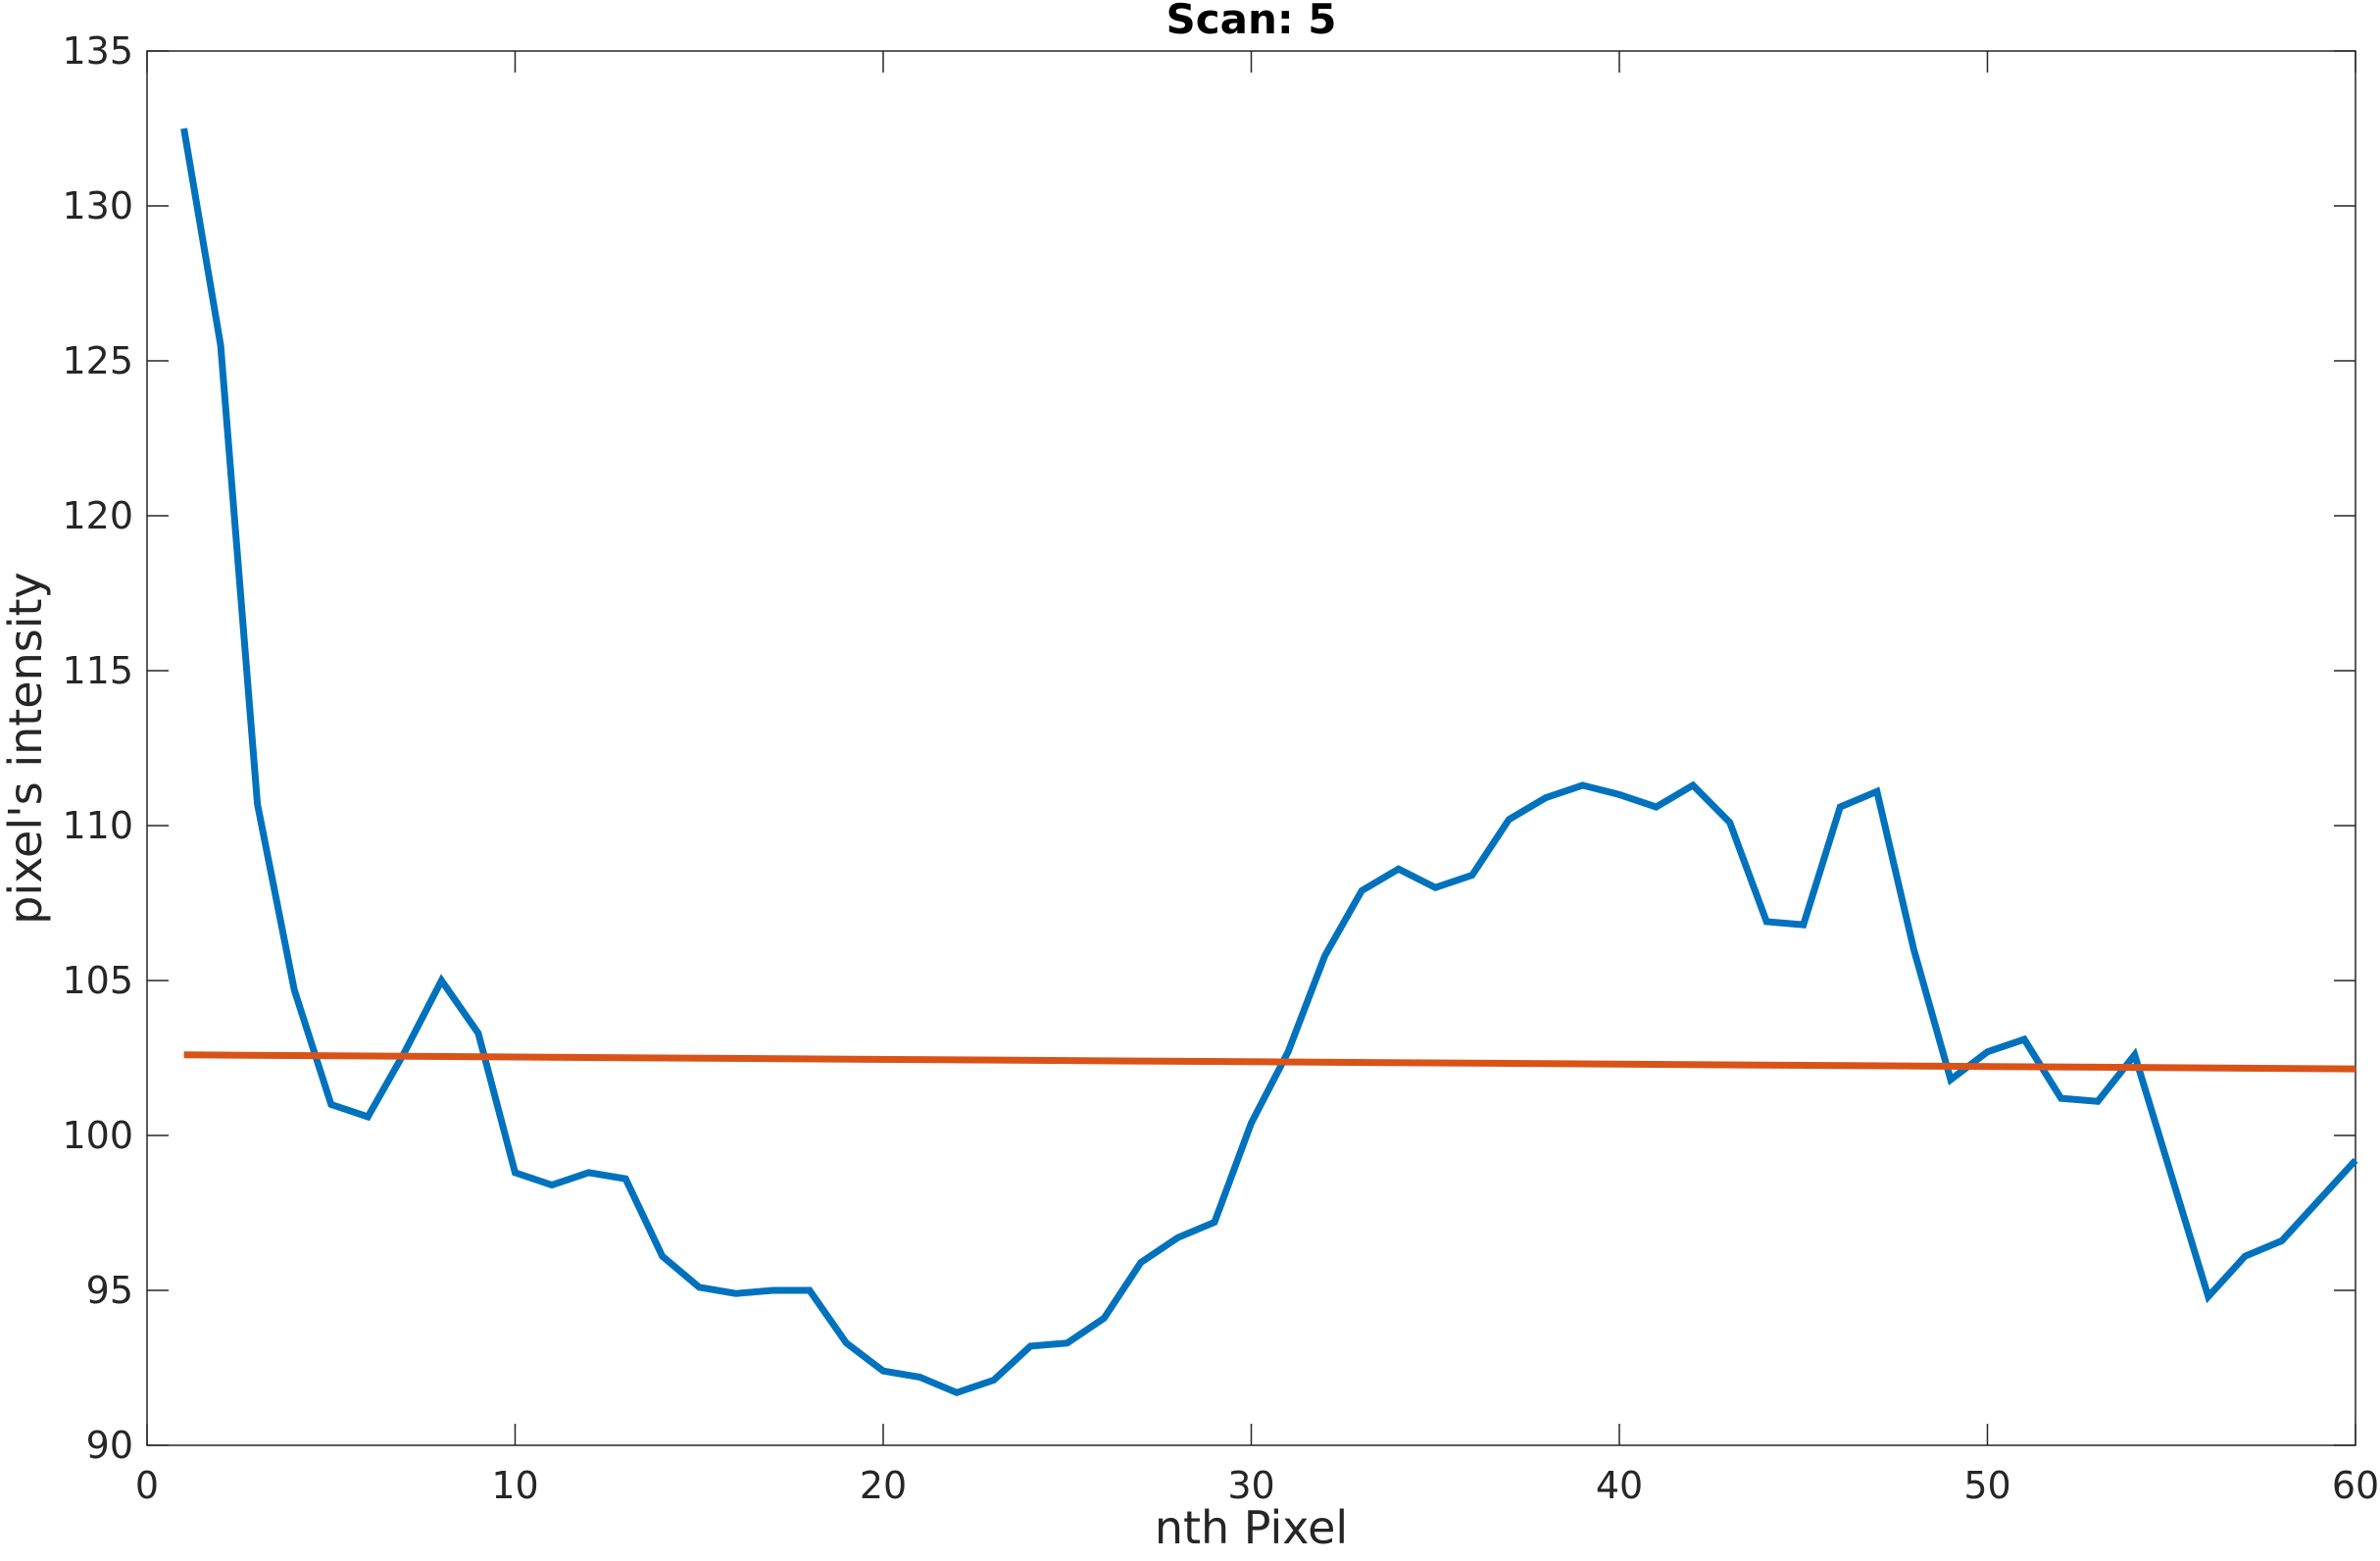  What do you see at coordinates (26, 748) in the screenshot?
I see `y-axis-label: pixel's intensity` at bounding box center [26, 748].